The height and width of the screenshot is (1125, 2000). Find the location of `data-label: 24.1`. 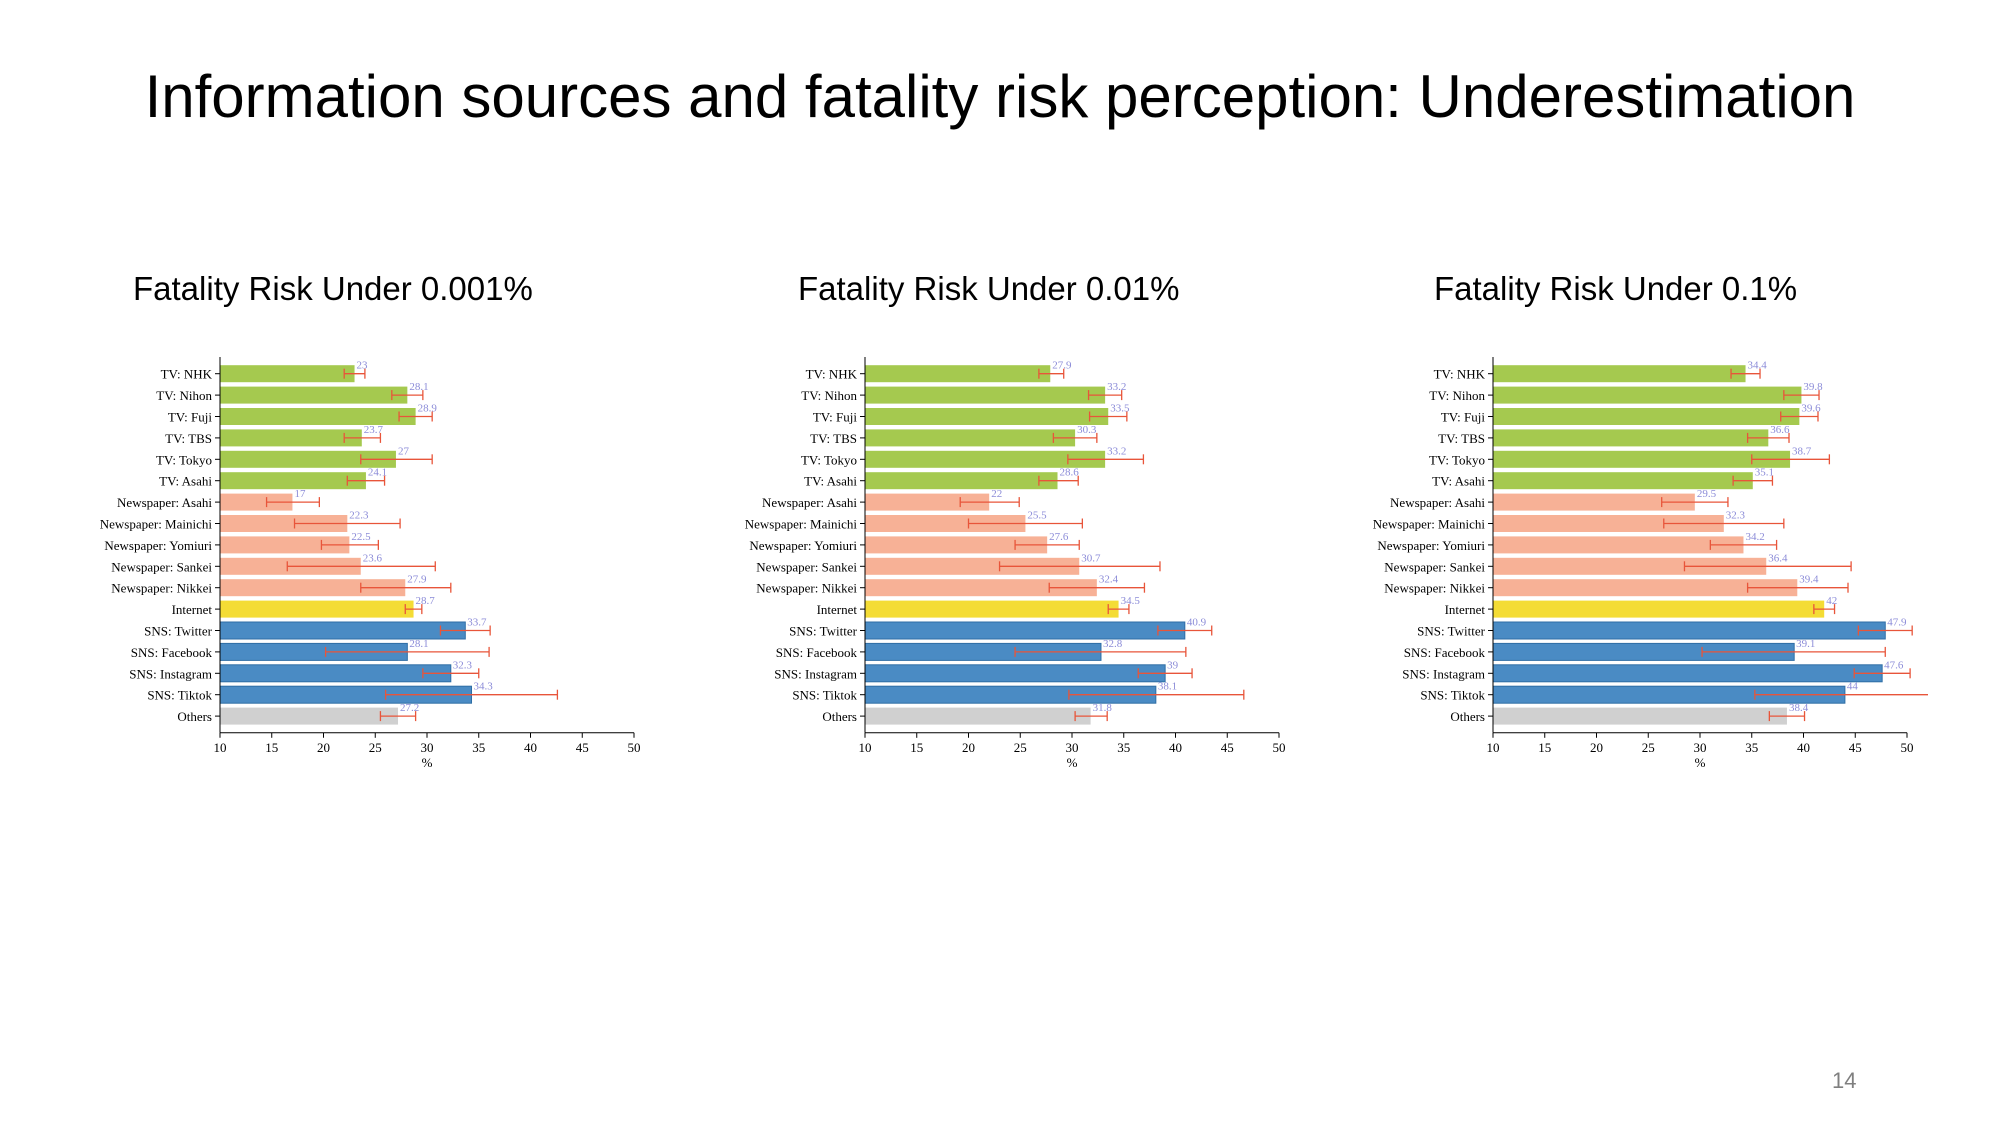

data-label: 24.1 is located at coordinates (377, 473).